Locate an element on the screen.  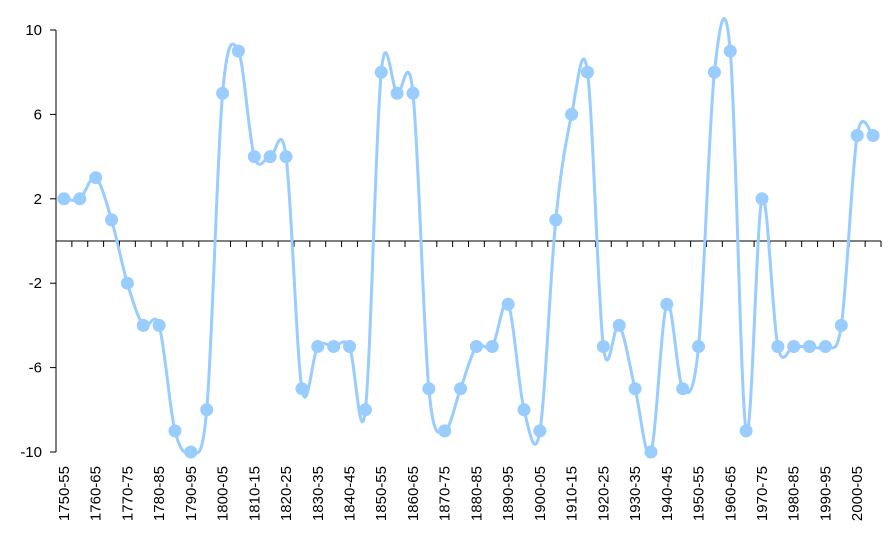
x-tick-label: 1810-15 is located at coordinates (254, 493).